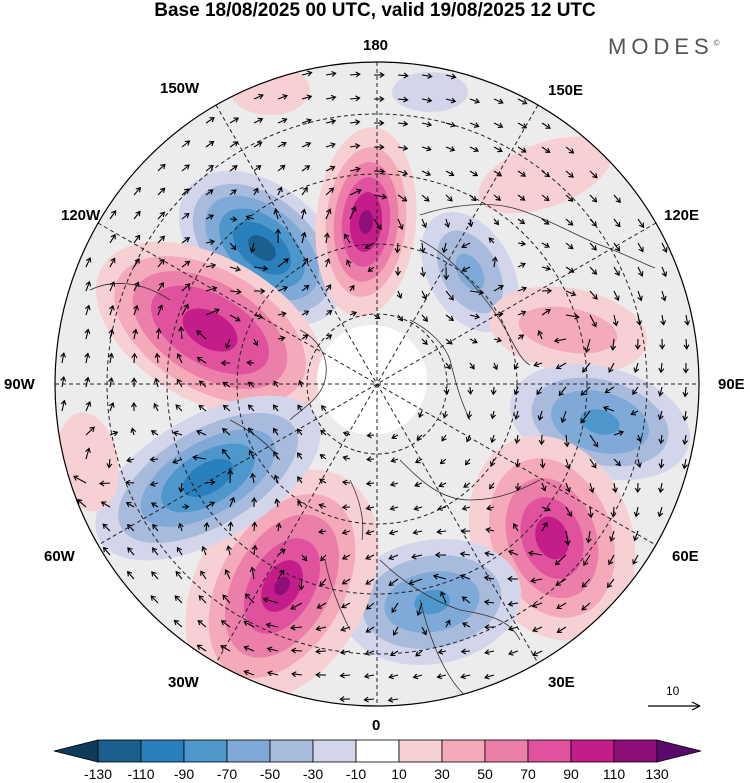 The width and height of the screenshot is (750, 783). I want to click on reference-vector-arrow, so click(674, 706).